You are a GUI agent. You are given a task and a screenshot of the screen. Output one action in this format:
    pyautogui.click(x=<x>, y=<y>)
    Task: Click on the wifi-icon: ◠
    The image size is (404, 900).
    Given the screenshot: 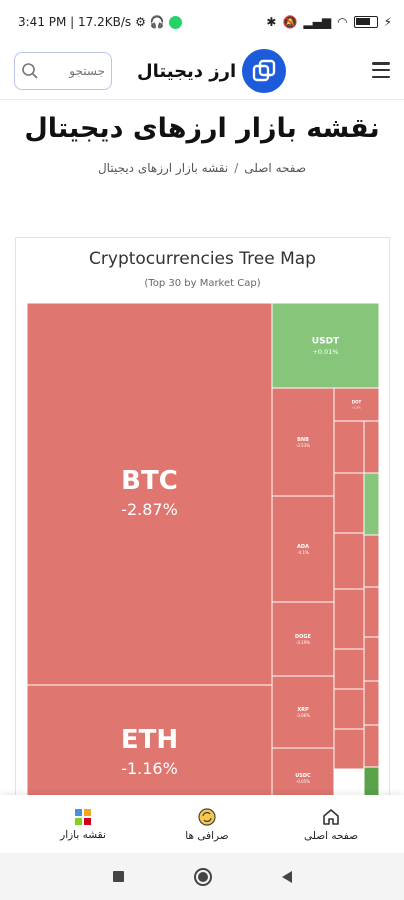 What is the action you would take?
    pyautogui.click(x=342, y=22)
    